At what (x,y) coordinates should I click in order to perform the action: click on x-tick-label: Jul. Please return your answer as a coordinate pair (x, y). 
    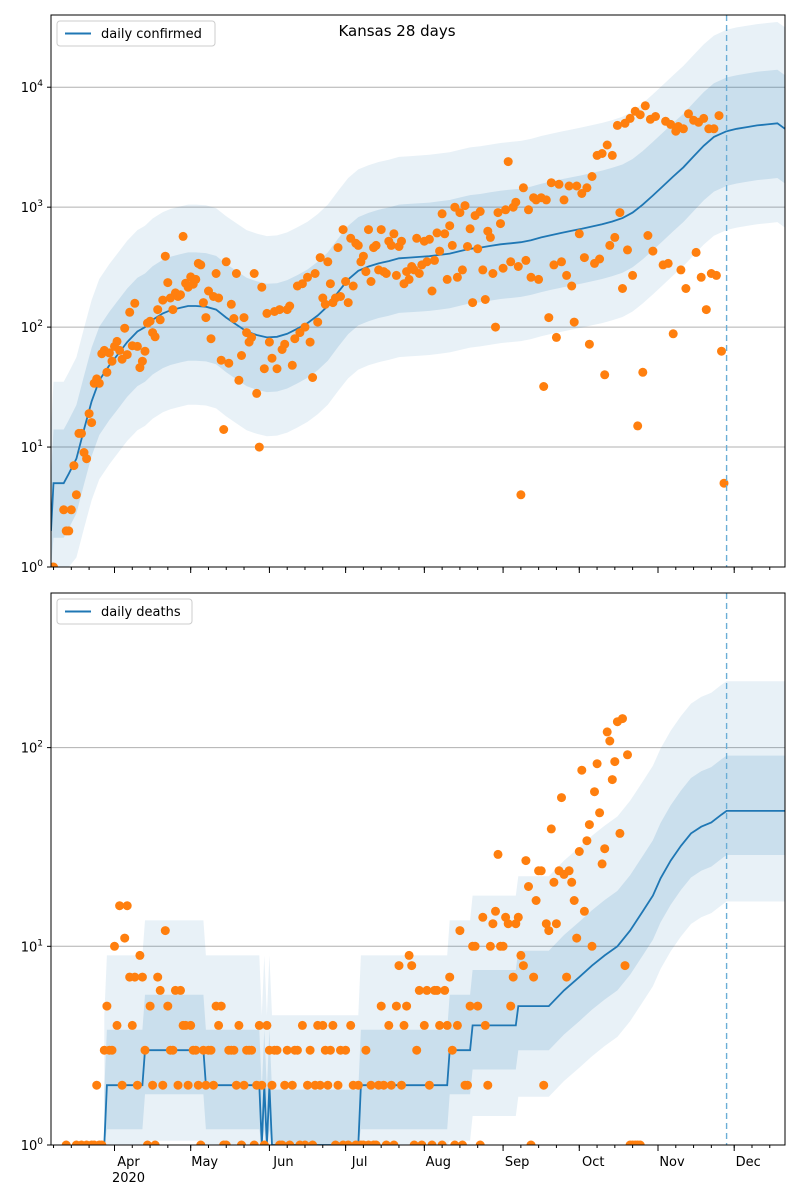
    Looking at the image, I should click on (359, 1162).